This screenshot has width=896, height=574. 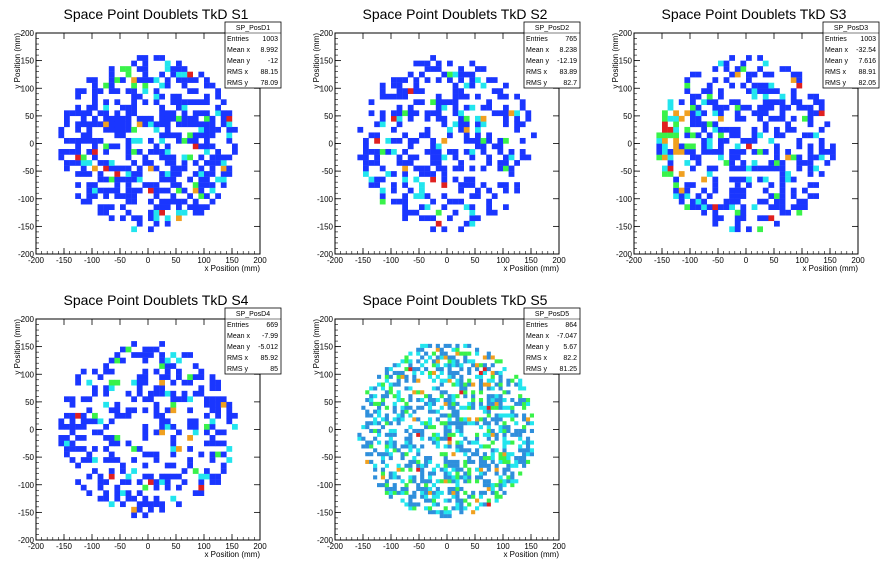 I want to click on stats-row-label: Mean x, so click(x=537, y=50).